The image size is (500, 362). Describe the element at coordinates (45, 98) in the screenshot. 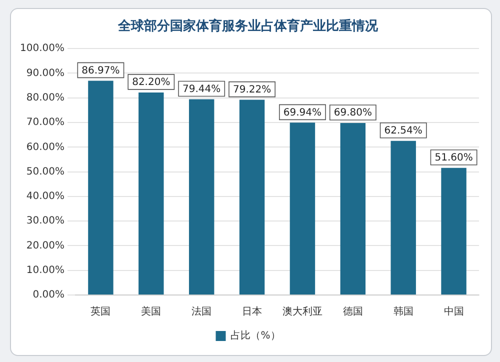

I see `y-tick-label: 80.00%` at that location.